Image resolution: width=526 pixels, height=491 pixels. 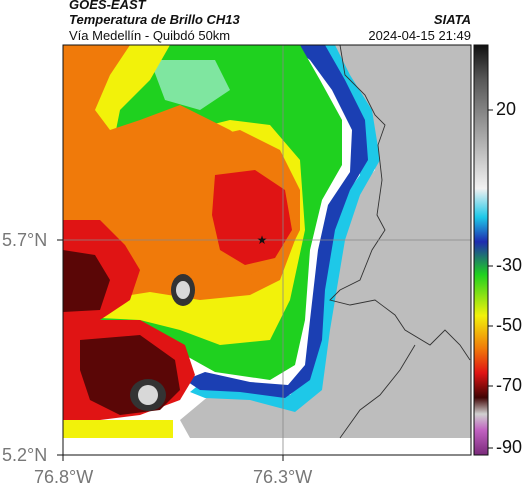 What do you see at coordinates (25, 240) in the screenshot?
I see `lat-tick: 5.7°N` at bounding box center [25, 240].